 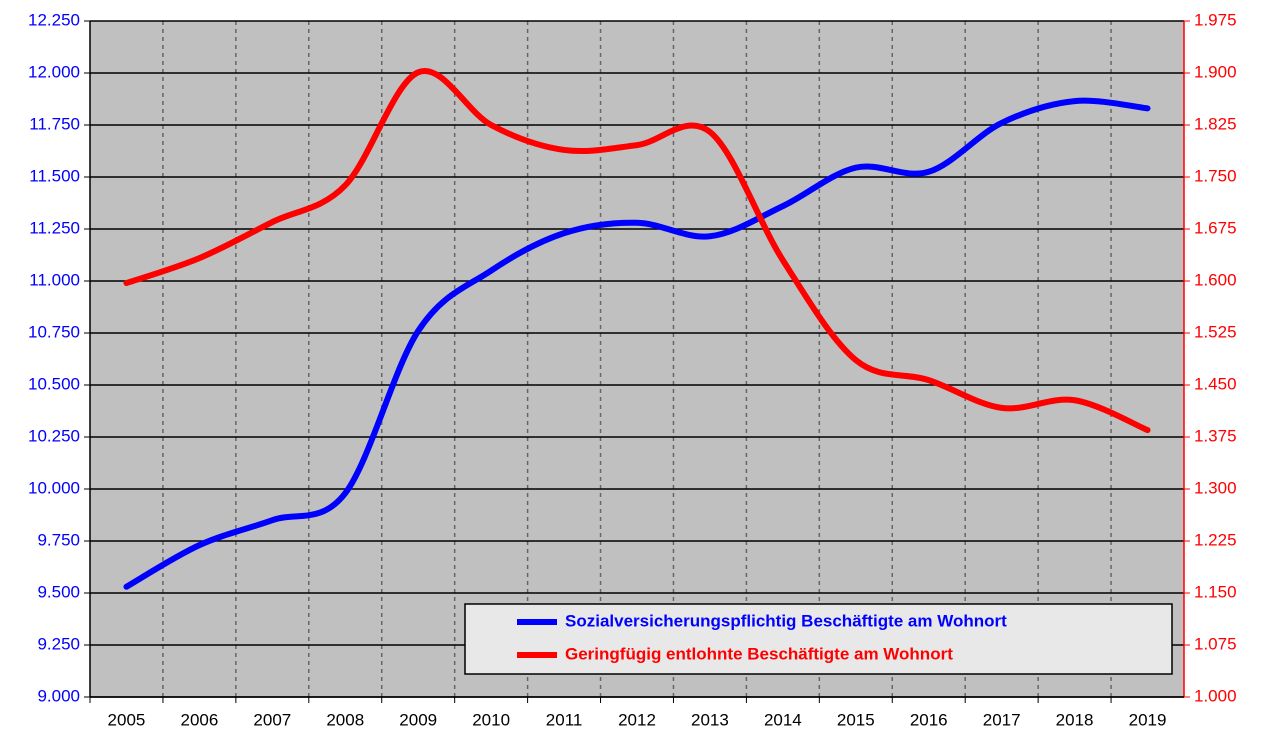 What do you see at coordinates (54, 71) in the screenshot?
I see `y-tick-label: 12.000` at bounding box center [54, 71].